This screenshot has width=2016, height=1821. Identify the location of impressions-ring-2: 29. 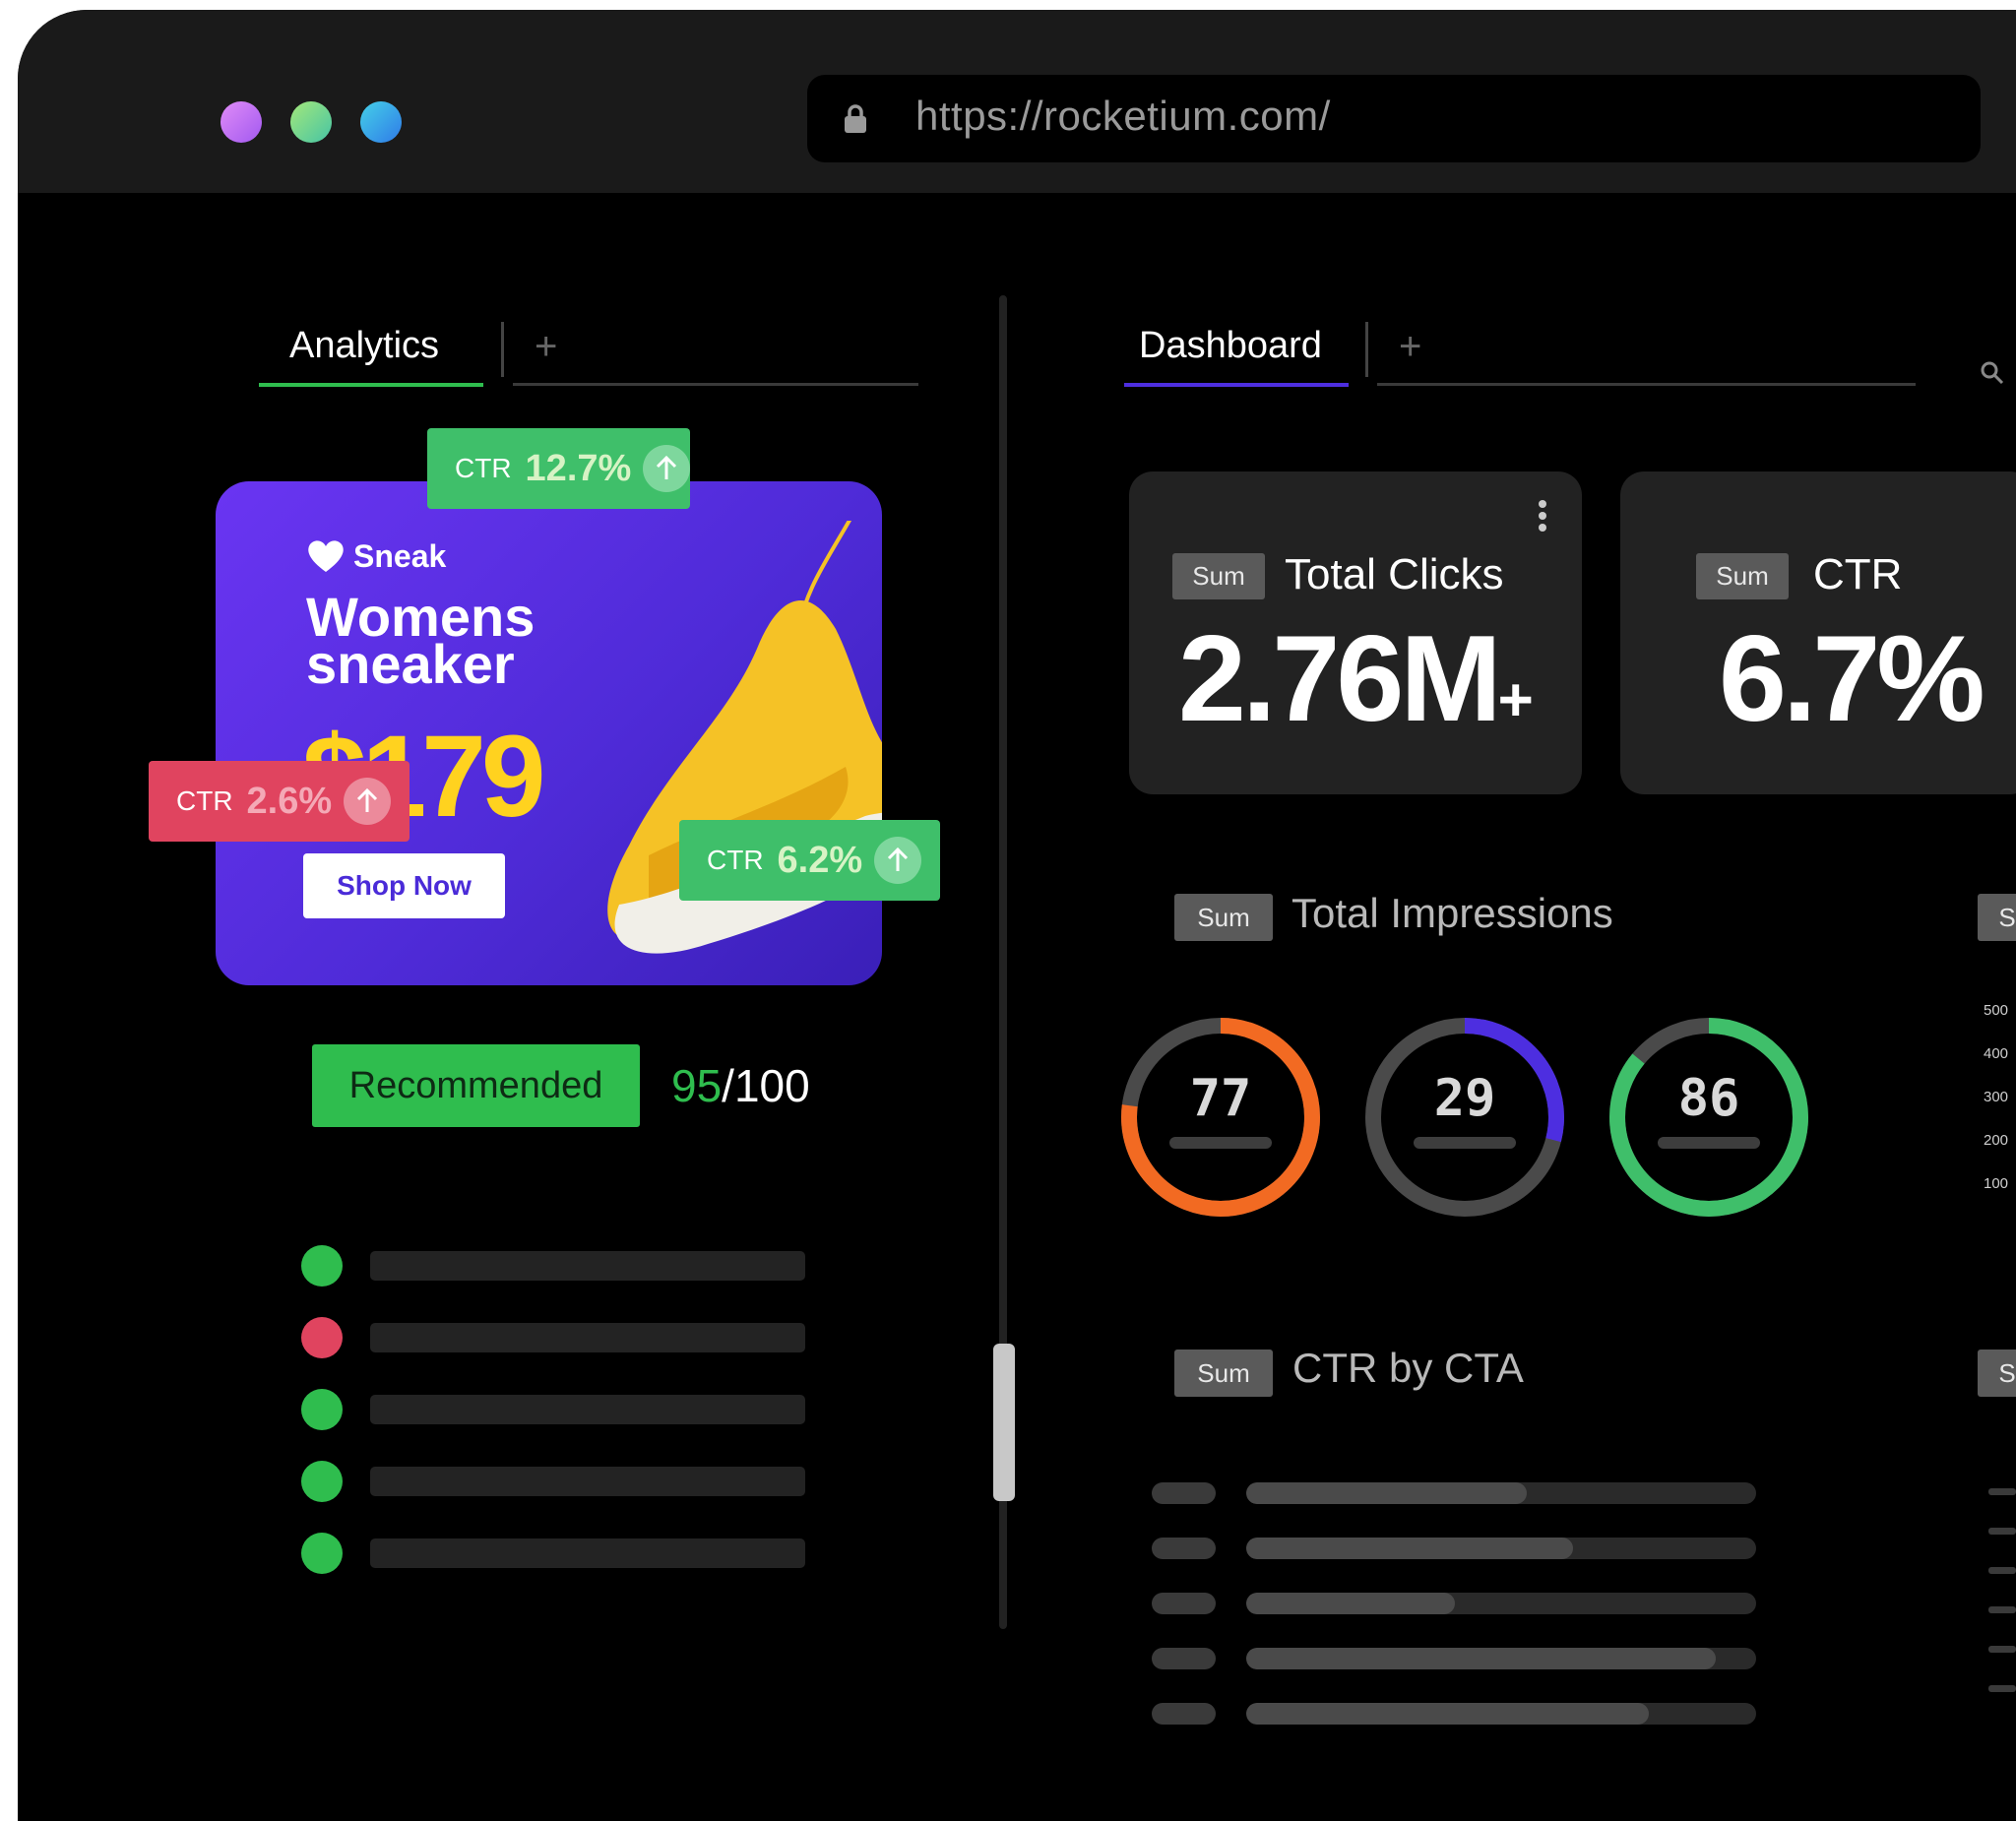
(1464, 1117).